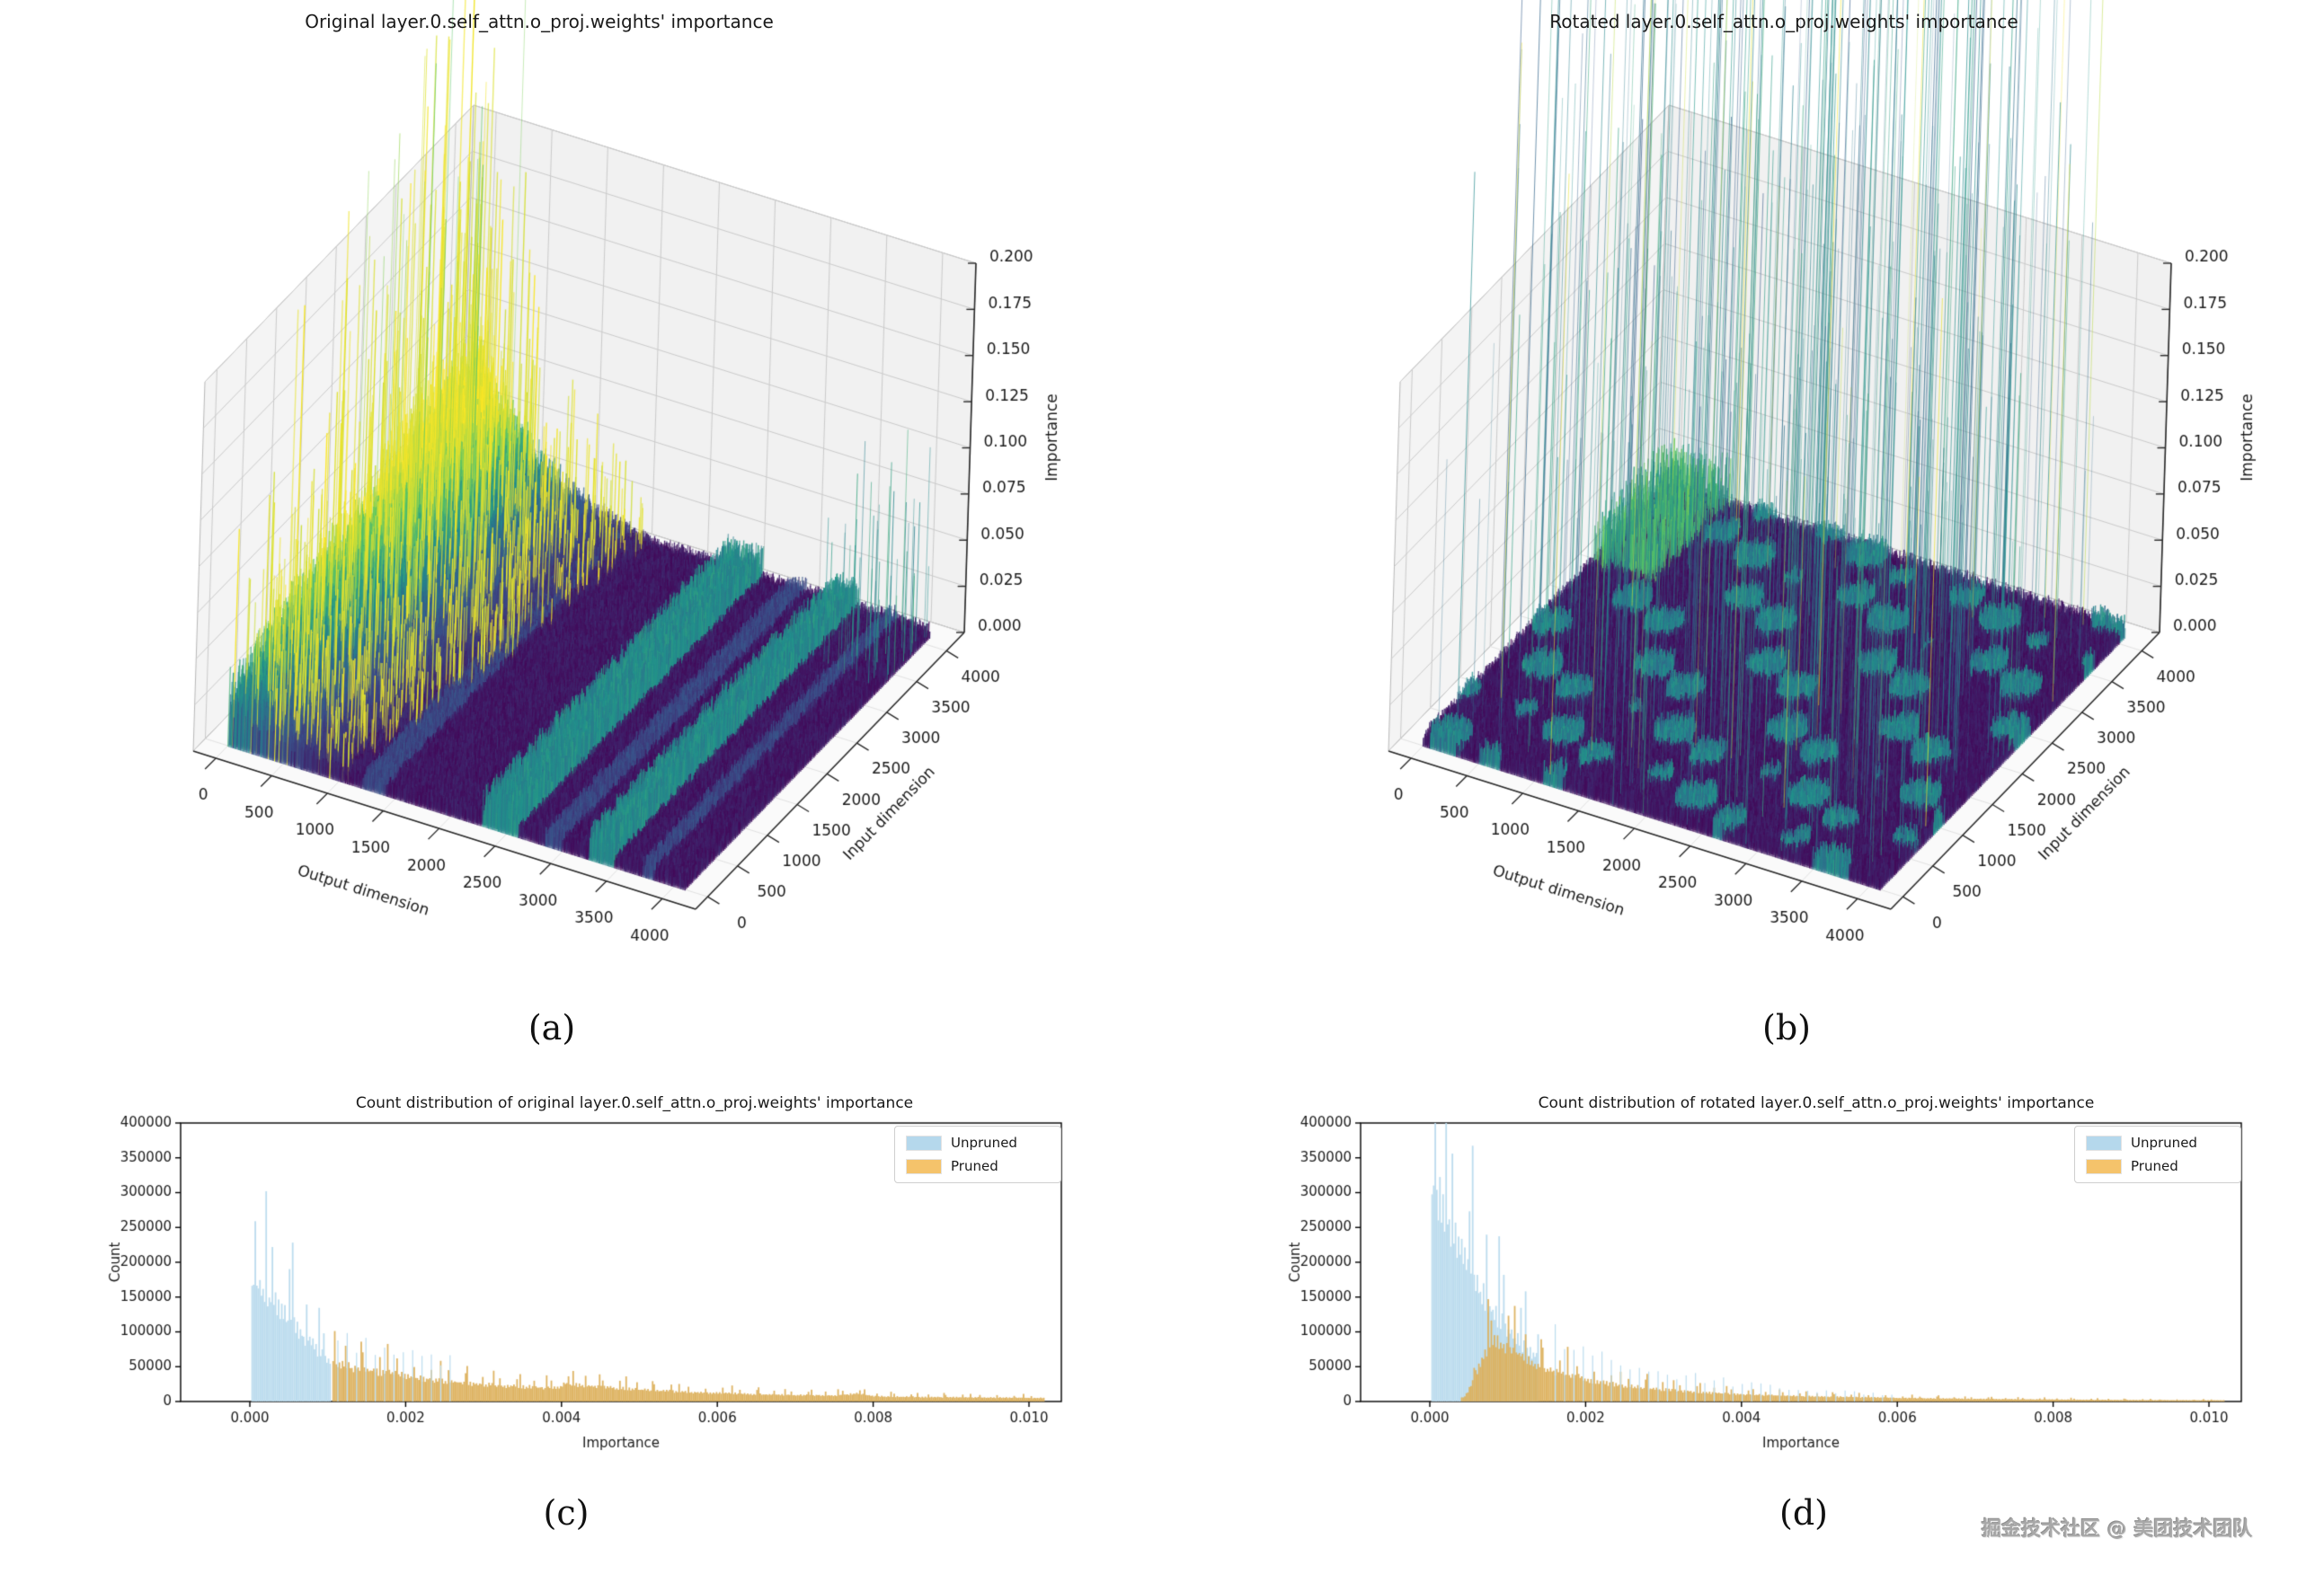  What do you see at coordinates (1803, 1513) in the screenshot?
I see `subplot-label-d: (d)` at bounding box center [1803, 1513].